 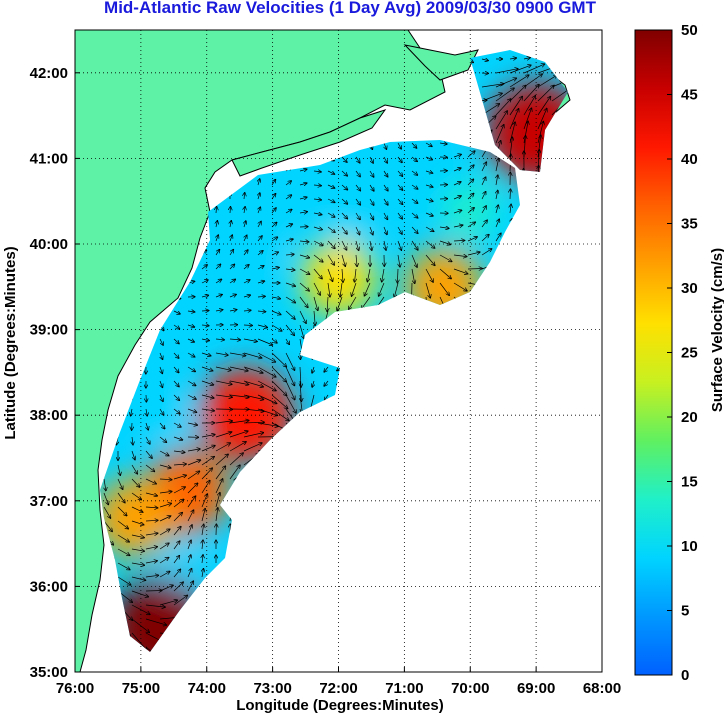 I want to click on land-mass, so click(x=309, y=143).